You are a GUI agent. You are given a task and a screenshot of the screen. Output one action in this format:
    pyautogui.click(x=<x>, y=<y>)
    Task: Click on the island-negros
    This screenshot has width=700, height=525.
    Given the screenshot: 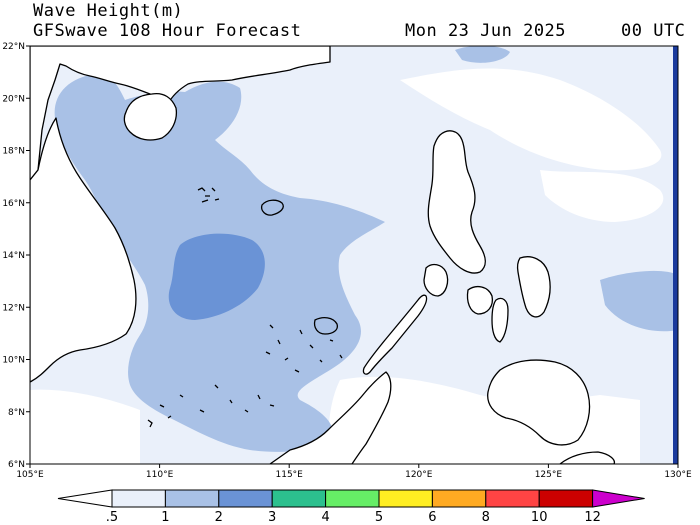 What is the action you would take?
    pyautogui.click(x=500, y=320)
    